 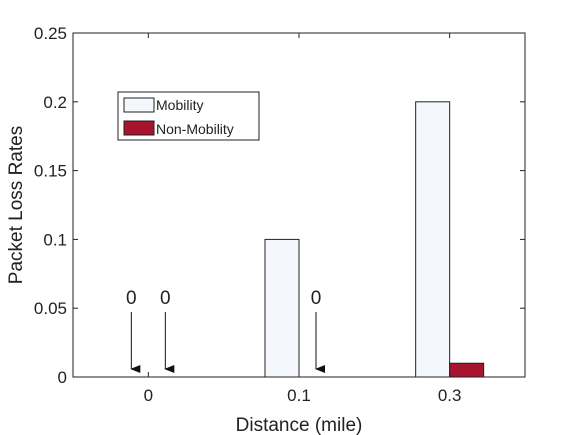 I want to click on y-tick-label: 0.25, so click(x=50, y=33).